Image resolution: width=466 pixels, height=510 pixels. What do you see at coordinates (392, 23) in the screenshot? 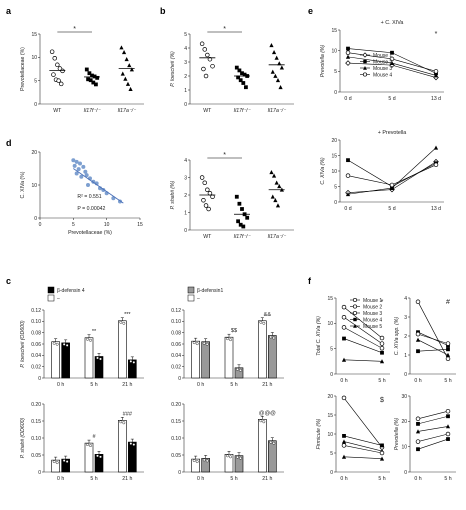
I see `chart-title: + C. XIVa` at bounding box center [392, 23].